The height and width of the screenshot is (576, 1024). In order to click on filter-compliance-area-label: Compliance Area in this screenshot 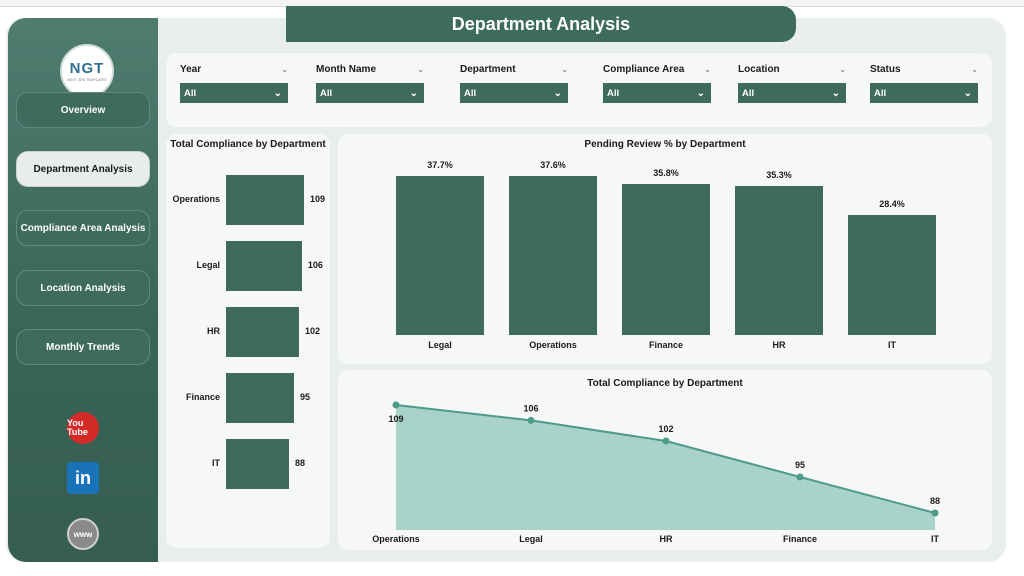, I will do `click(644, 69)`.